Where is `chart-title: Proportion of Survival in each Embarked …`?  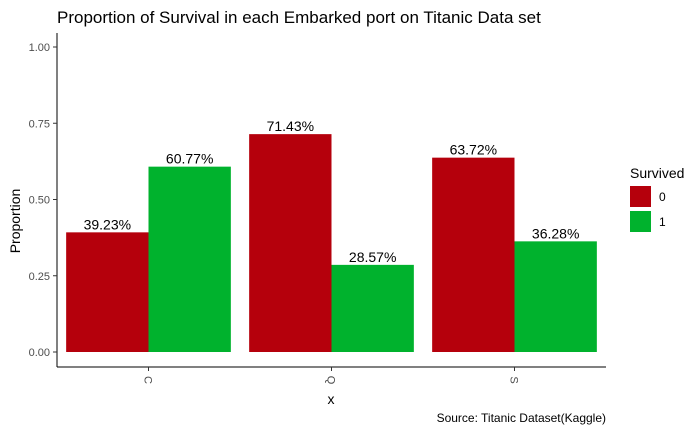 chart-title: Proportion of Survival in each Embarked … is located at coordinates (299, 17).